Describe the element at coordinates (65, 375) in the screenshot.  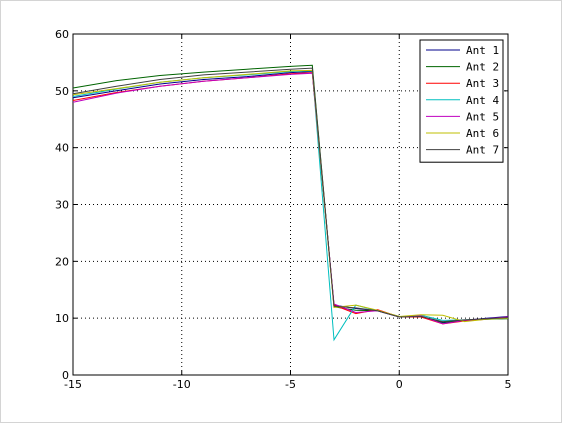
I see `y-tick-label: 0` at that location.